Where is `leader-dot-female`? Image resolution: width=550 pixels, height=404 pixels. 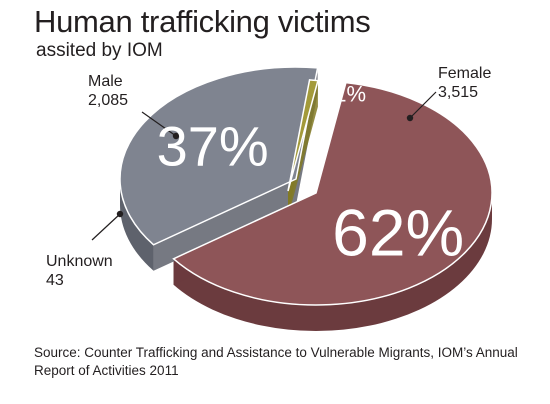 leader-dot-female is located at coordinates (410, 118).